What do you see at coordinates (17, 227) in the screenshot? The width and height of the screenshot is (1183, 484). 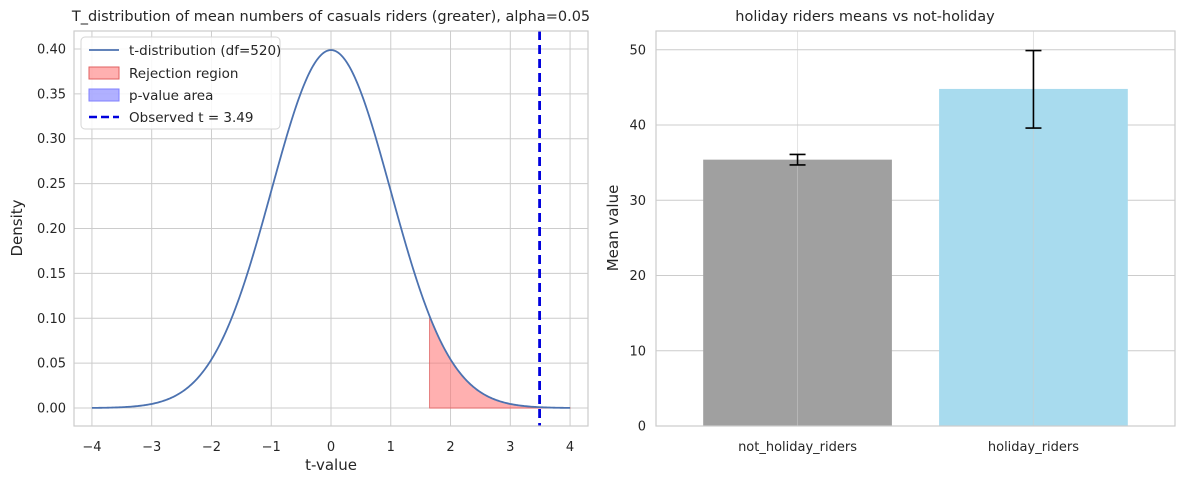 I see `left-y-axis-label: Density` at bounding box center [17, 227].